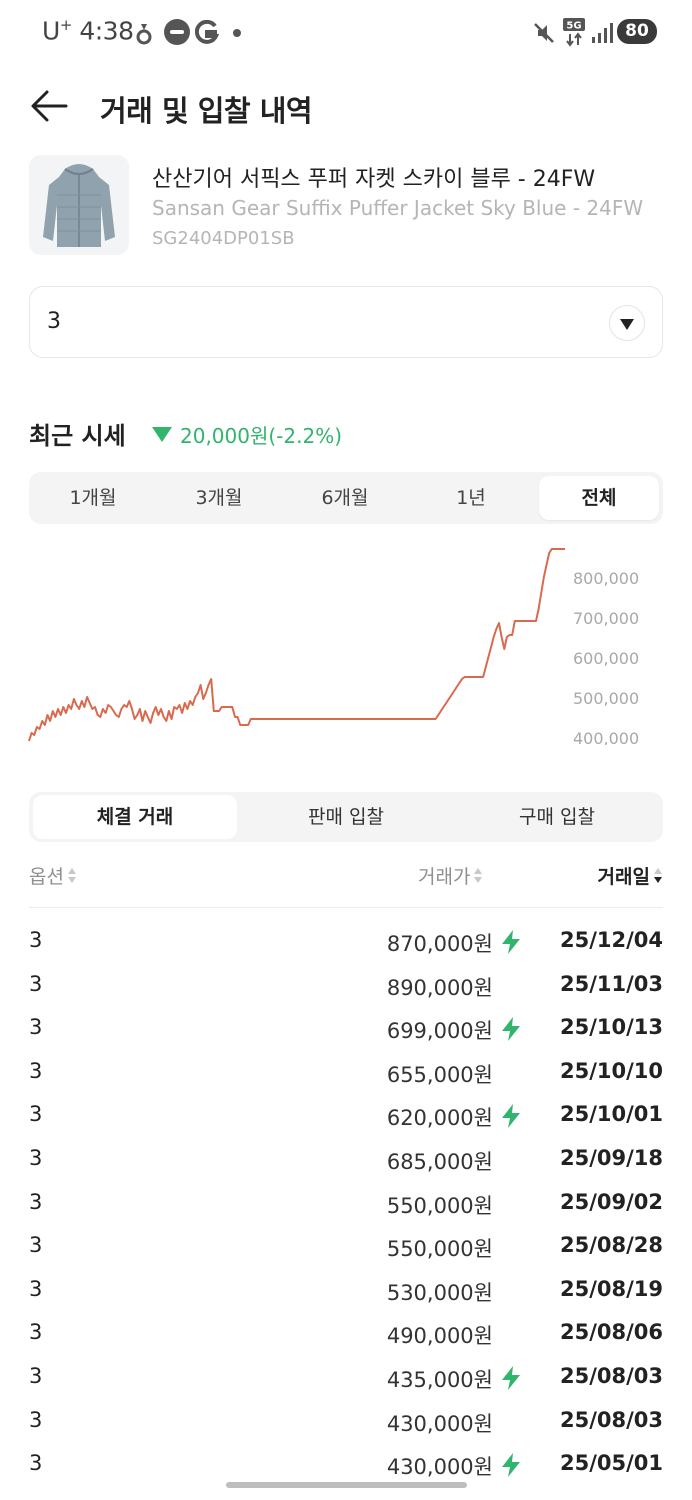 The image size is (692, 1500). What do you see at coordinates (611, 1332) in the screenshot?
I see `row-date: 25/08/06` at bounding box center [611, 1332].